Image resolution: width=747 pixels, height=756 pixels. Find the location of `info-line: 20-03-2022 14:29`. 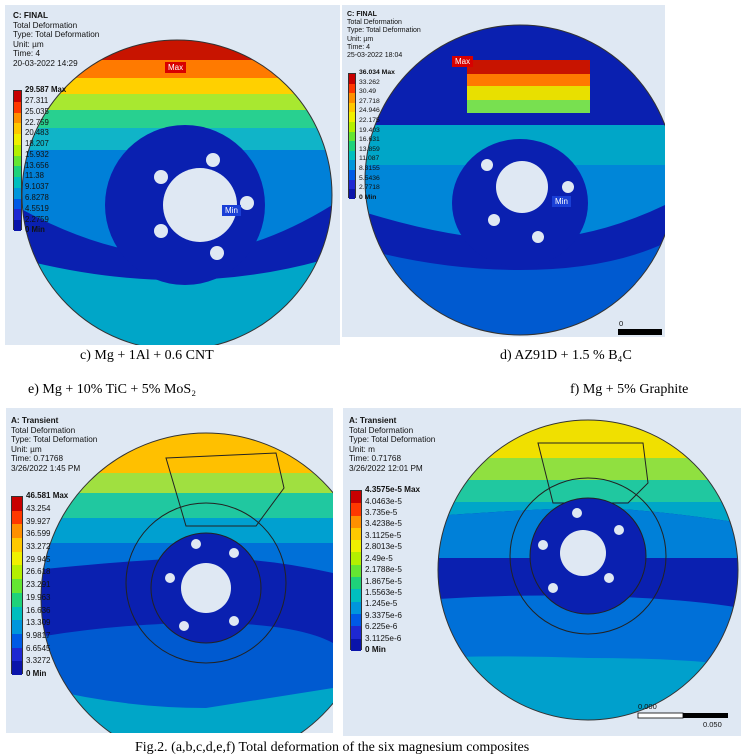

info-line: 20-03-2022 14:29 is located at coordinates (45, 63).